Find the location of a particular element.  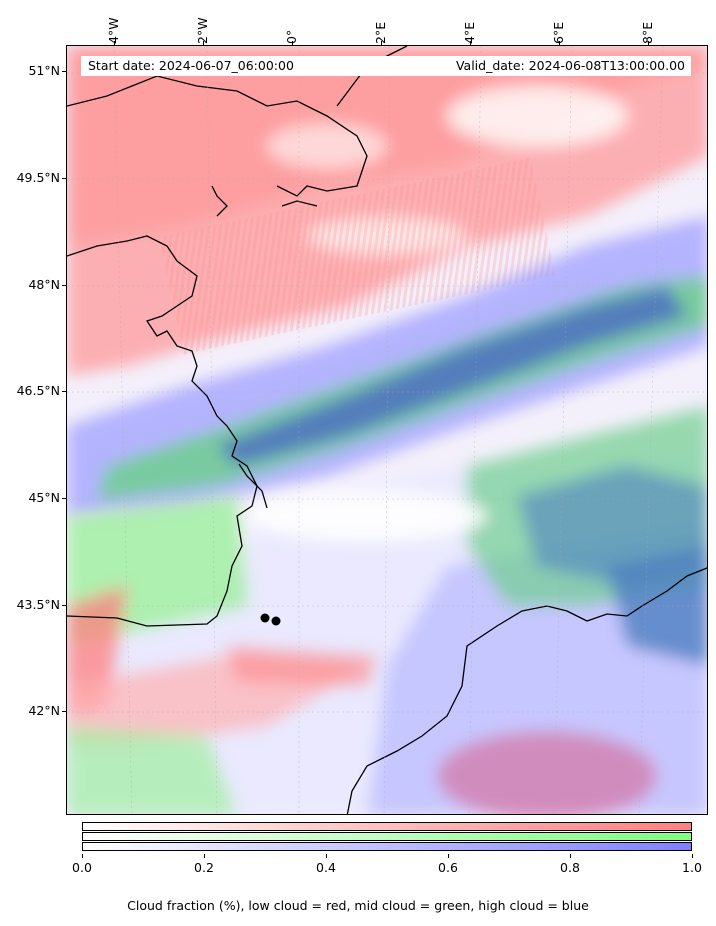

latitude-tick-label: 48°N is located at coordinates (44, 284).